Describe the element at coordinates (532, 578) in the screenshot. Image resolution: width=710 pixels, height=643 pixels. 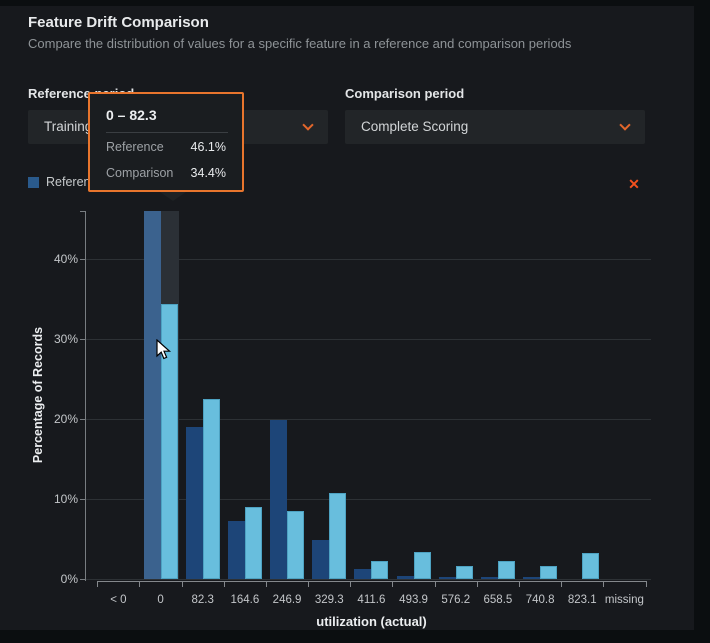
I see `reference-bar-740.8` at that location.